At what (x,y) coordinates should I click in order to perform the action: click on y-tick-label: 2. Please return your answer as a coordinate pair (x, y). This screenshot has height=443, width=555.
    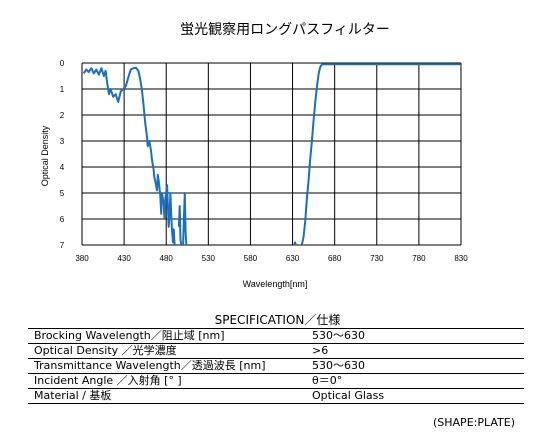
    Looking at the image, I should click on (62, 115).